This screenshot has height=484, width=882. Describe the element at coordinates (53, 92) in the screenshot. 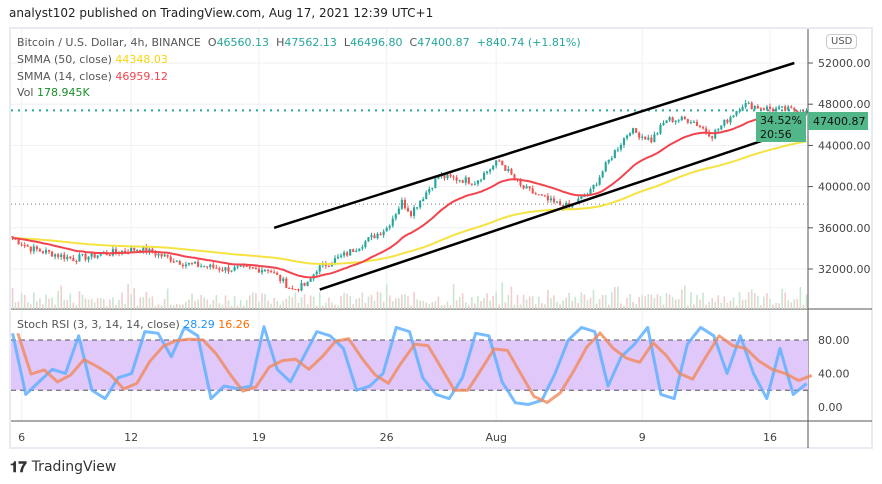

I see `volume-legend: Vol 178.945K` at that location.